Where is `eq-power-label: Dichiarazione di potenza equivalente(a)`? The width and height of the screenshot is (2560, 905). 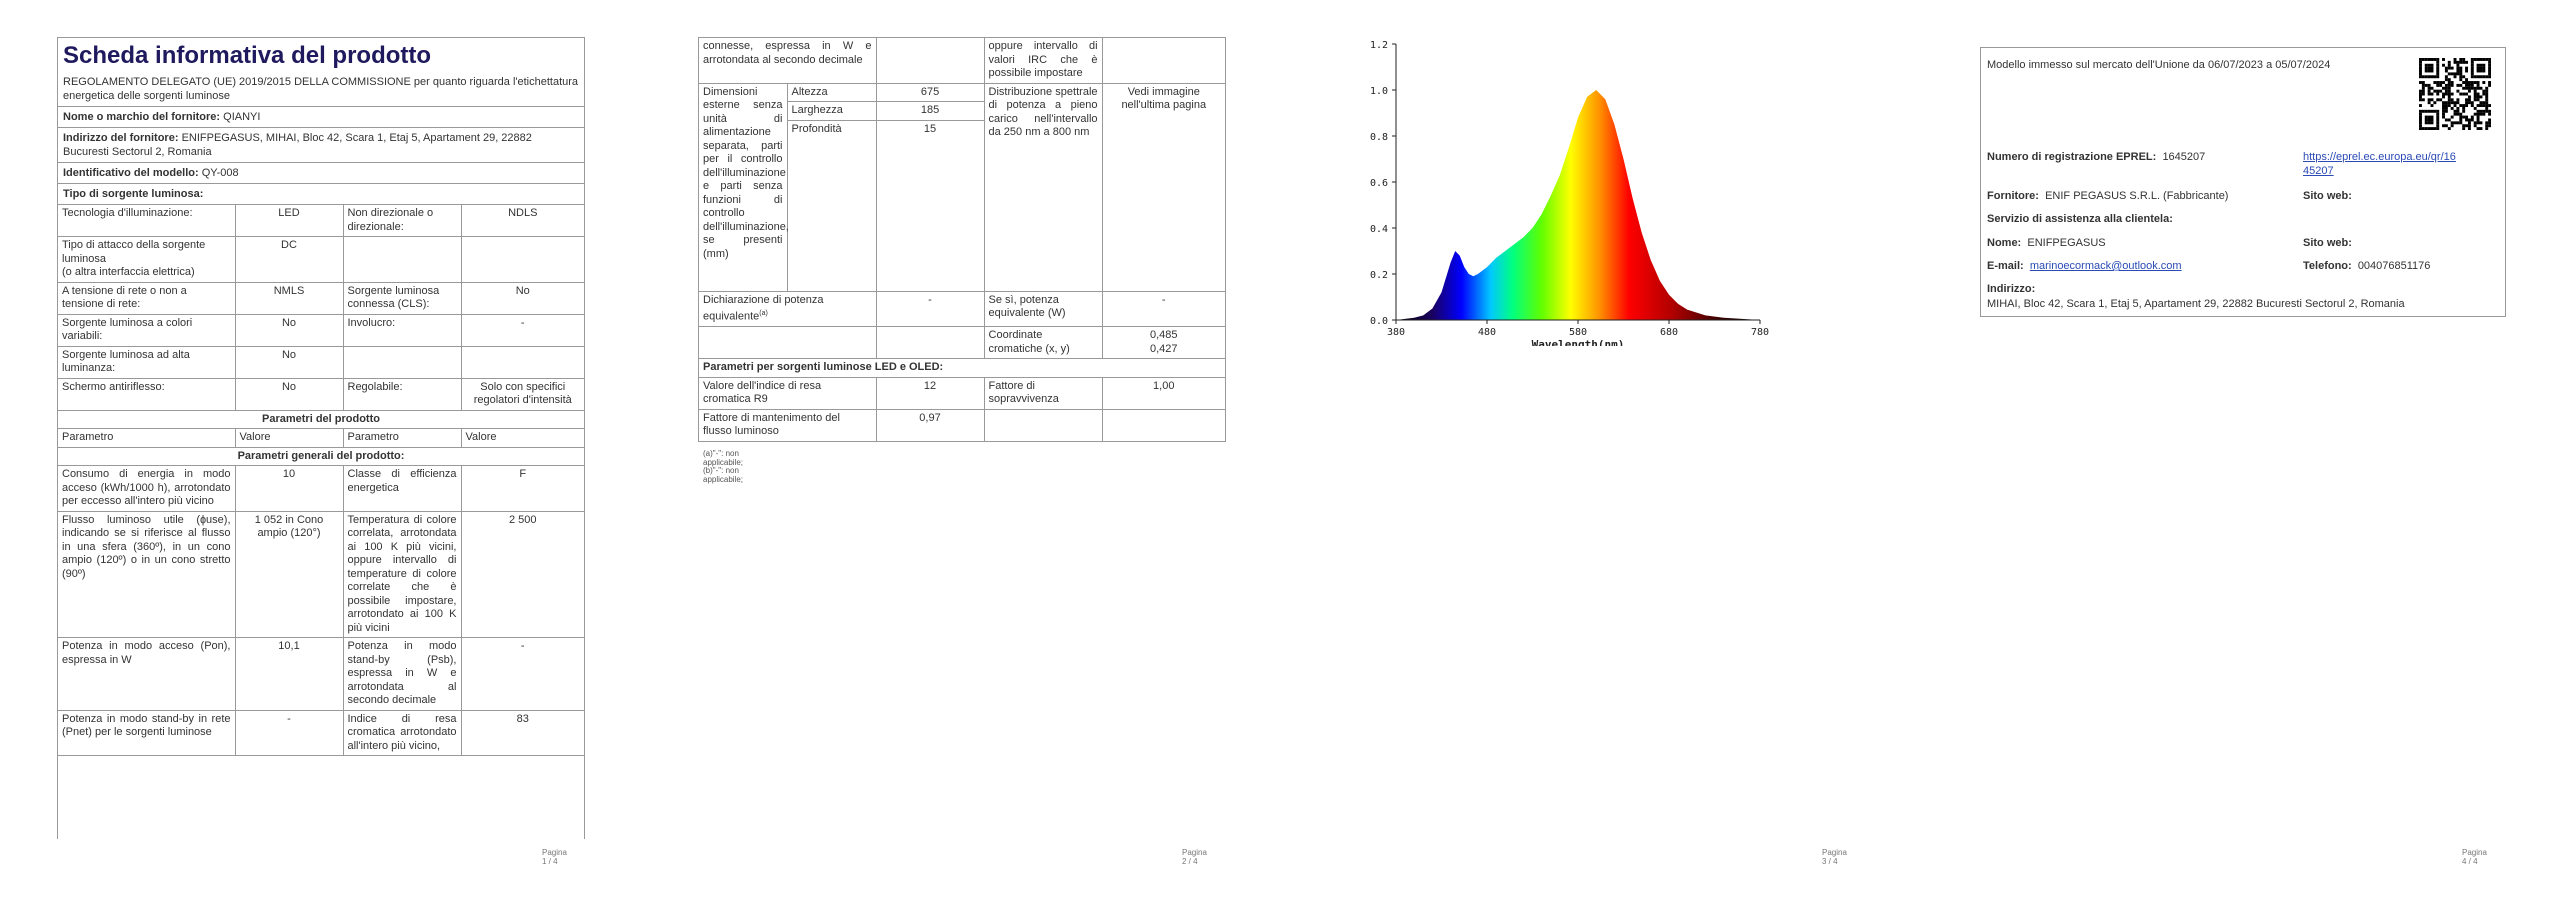
eq-power-label: Dichiarazione di potenza equivalente(a) is located at coordinates (788, 309).